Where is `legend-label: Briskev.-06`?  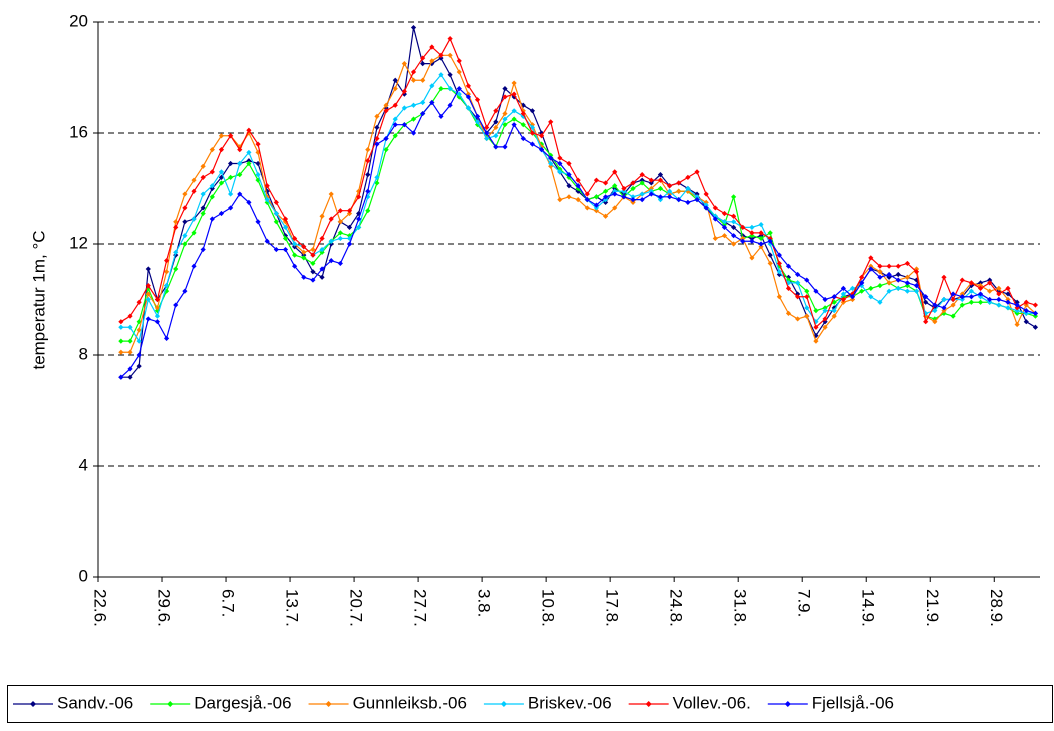 legend-label: Briskev.-06 is located at coordinates (570, 702).